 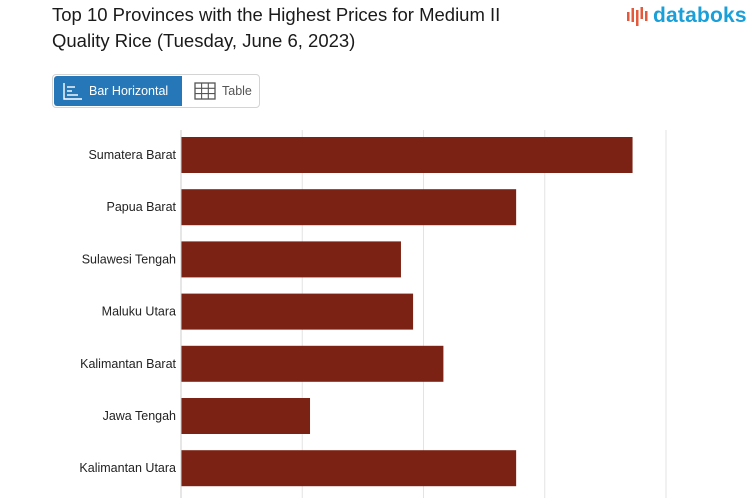 What do you see at coordinates (237, 91) in the screenshot?
I see `tab-table-label: Table` at bounding box center [237, 91].